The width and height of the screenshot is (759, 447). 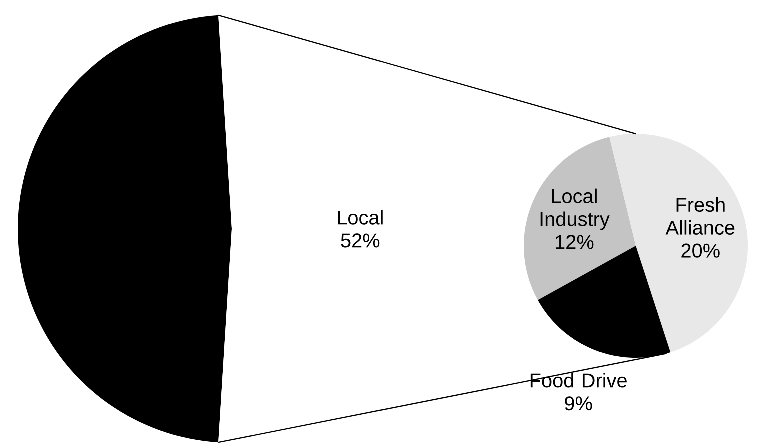 I want to click on slice-label: Fresh Alliance, so click(x=700, y=216).